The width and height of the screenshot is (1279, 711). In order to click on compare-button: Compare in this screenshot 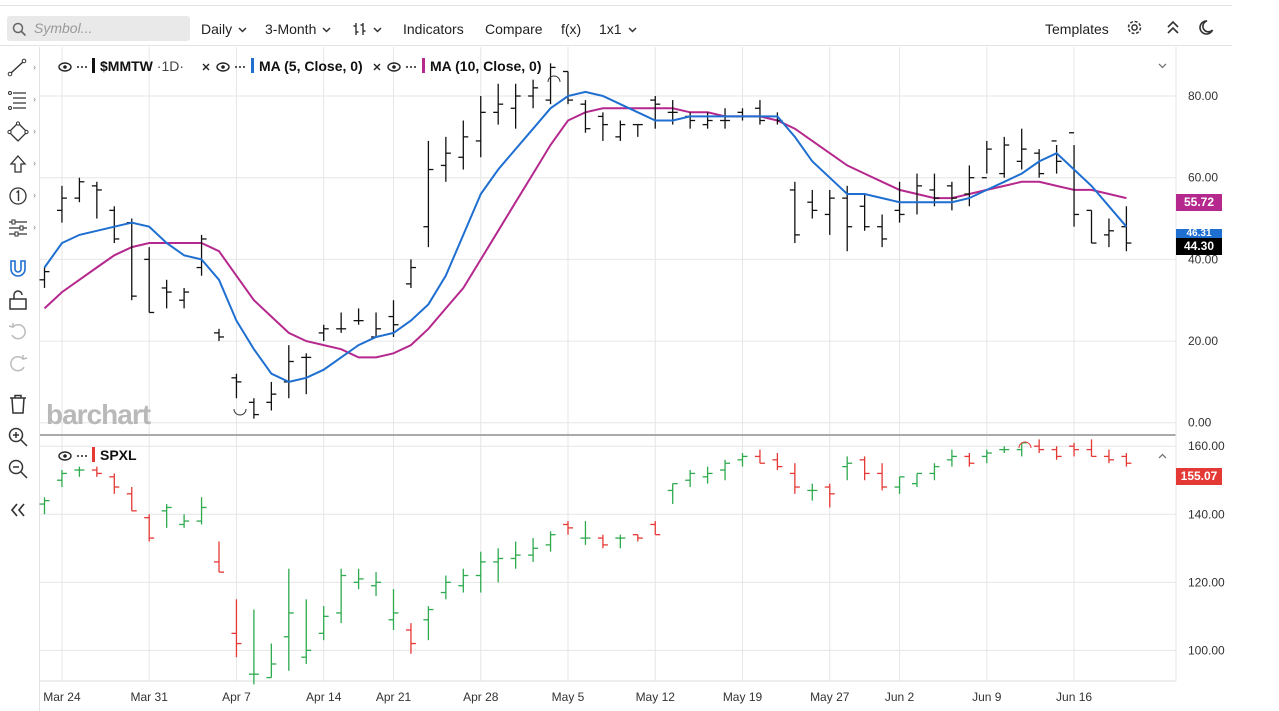, I will do `click(514, 29)`.